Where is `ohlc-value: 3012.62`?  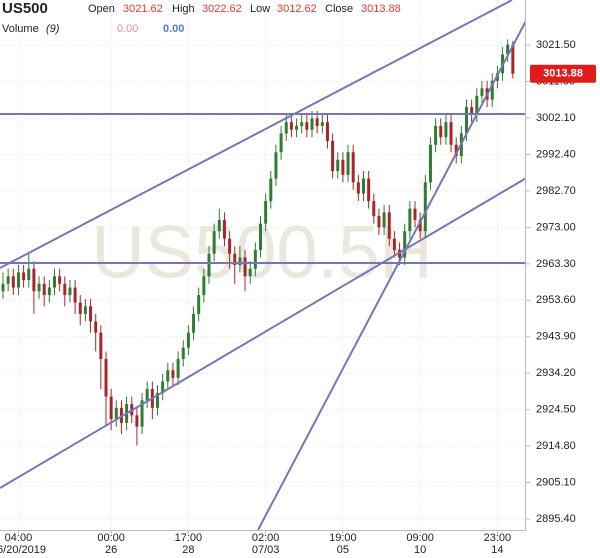 ohlc-value: 3012.62 is located at coordinates (297, 9).